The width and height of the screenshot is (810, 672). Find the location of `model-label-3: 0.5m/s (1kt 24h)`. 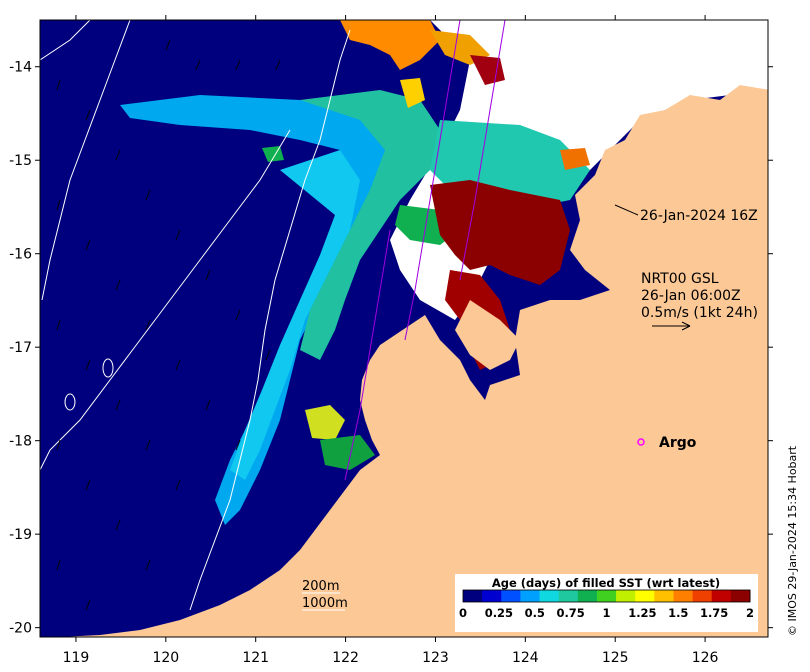

model-label-3: 0.5m/s (1kt 24h) is located at coordinates (699, 313).